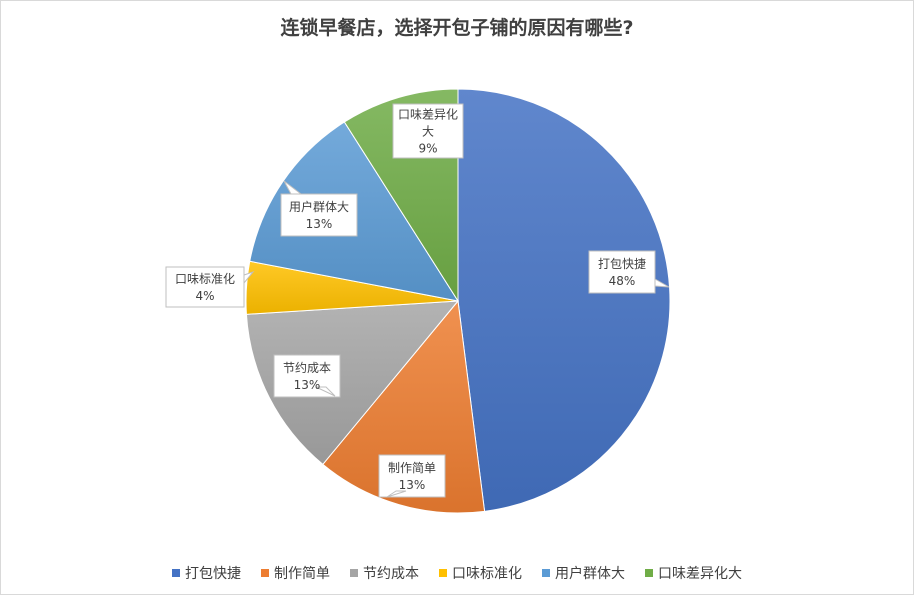 The width and height of the screenshot is (914, 595). What do you see at coordinates (590, 574) in the screenshot?
I see `legend-label: 用户群体大` at bounding box center [590, 574].